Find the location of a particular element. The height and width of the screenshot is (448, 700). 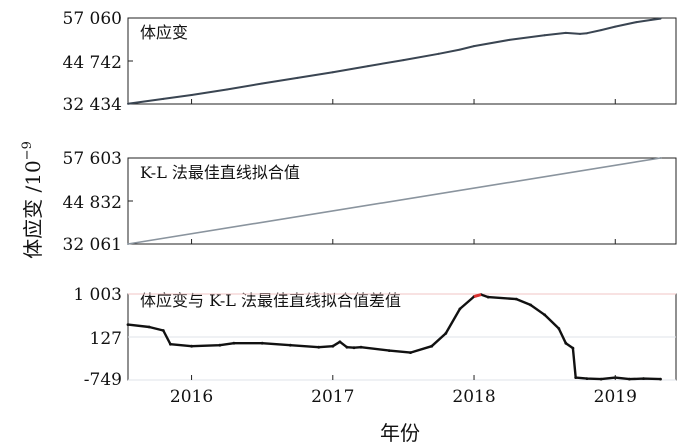

panel-strain-ytick-mid: 44 742 is located at coordinates (92, 63).